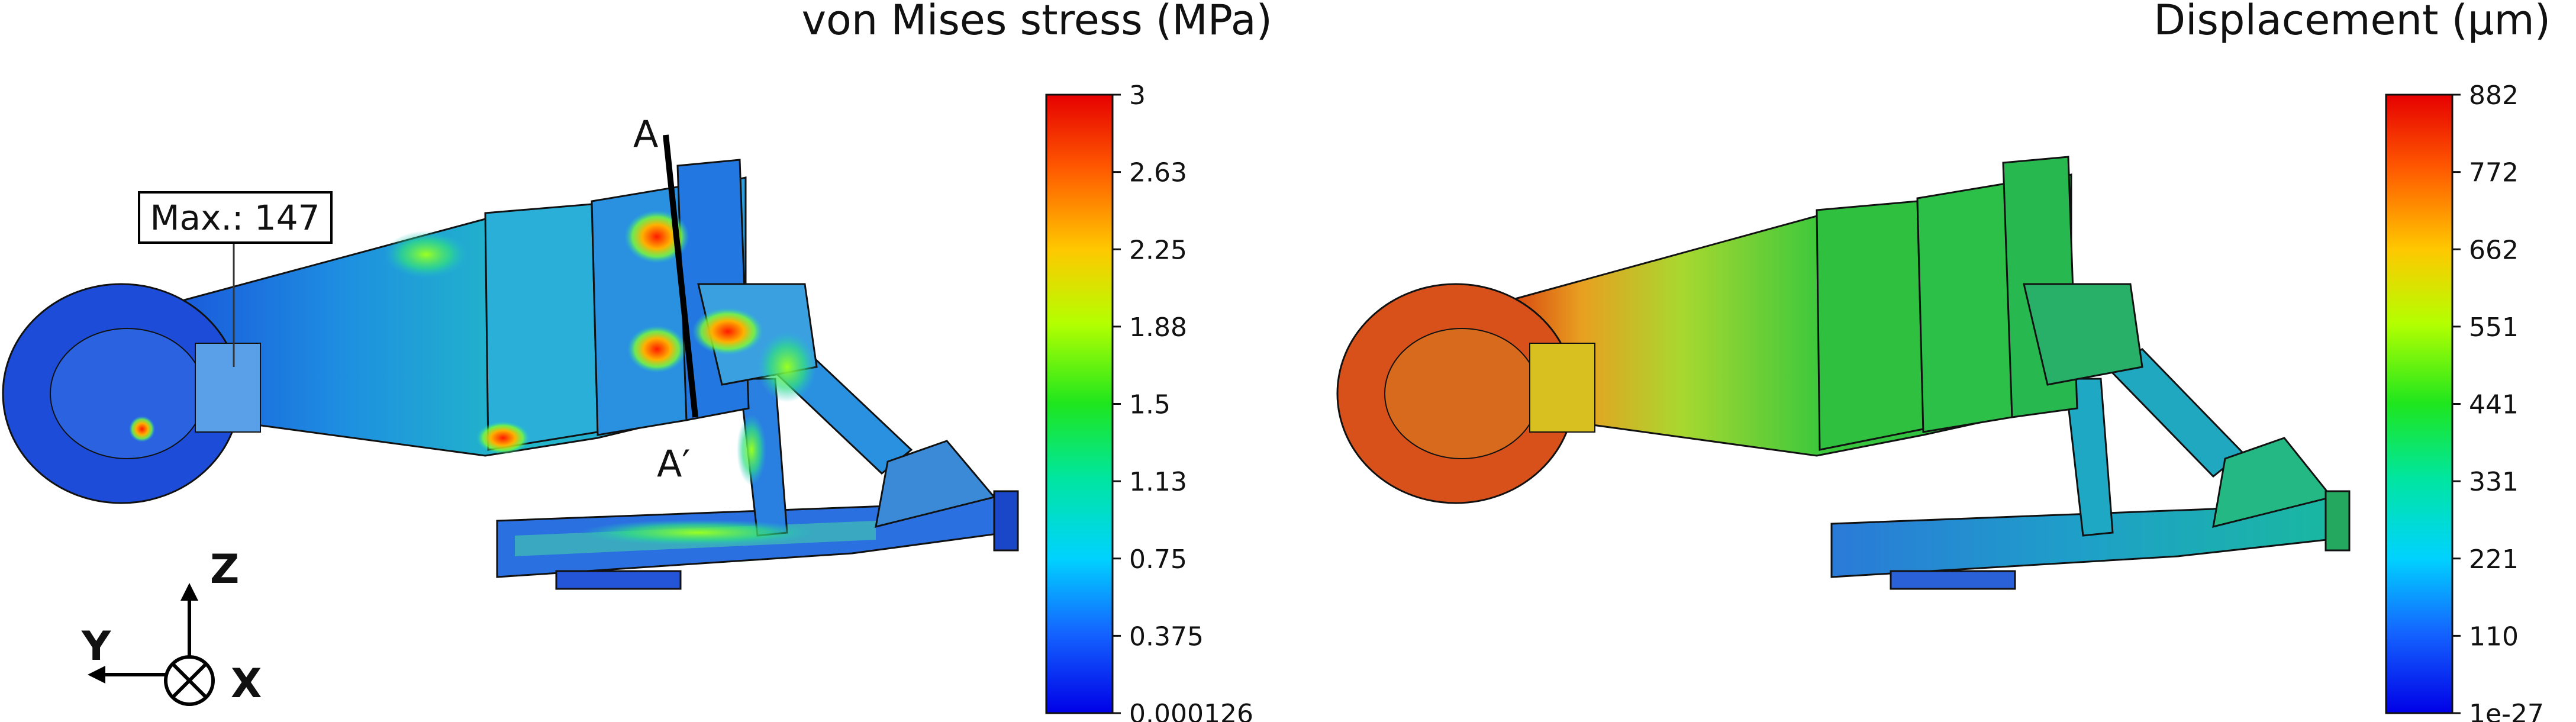  What do you see at coordinates (541, 327) in the screenshot?
I see `stress-cylinder-mid` at bounding box center [541, 327].